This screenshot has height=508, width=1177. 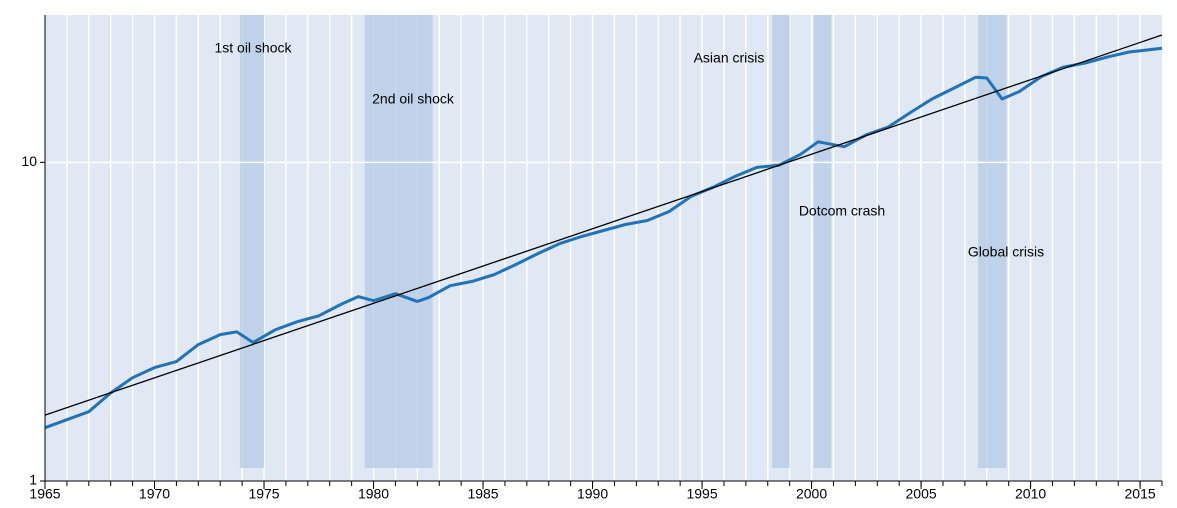 What do you see at coordinates (729, 58) in the screenshot?
I see `period-label: Asian crisis` at bounding box center [729, 58].